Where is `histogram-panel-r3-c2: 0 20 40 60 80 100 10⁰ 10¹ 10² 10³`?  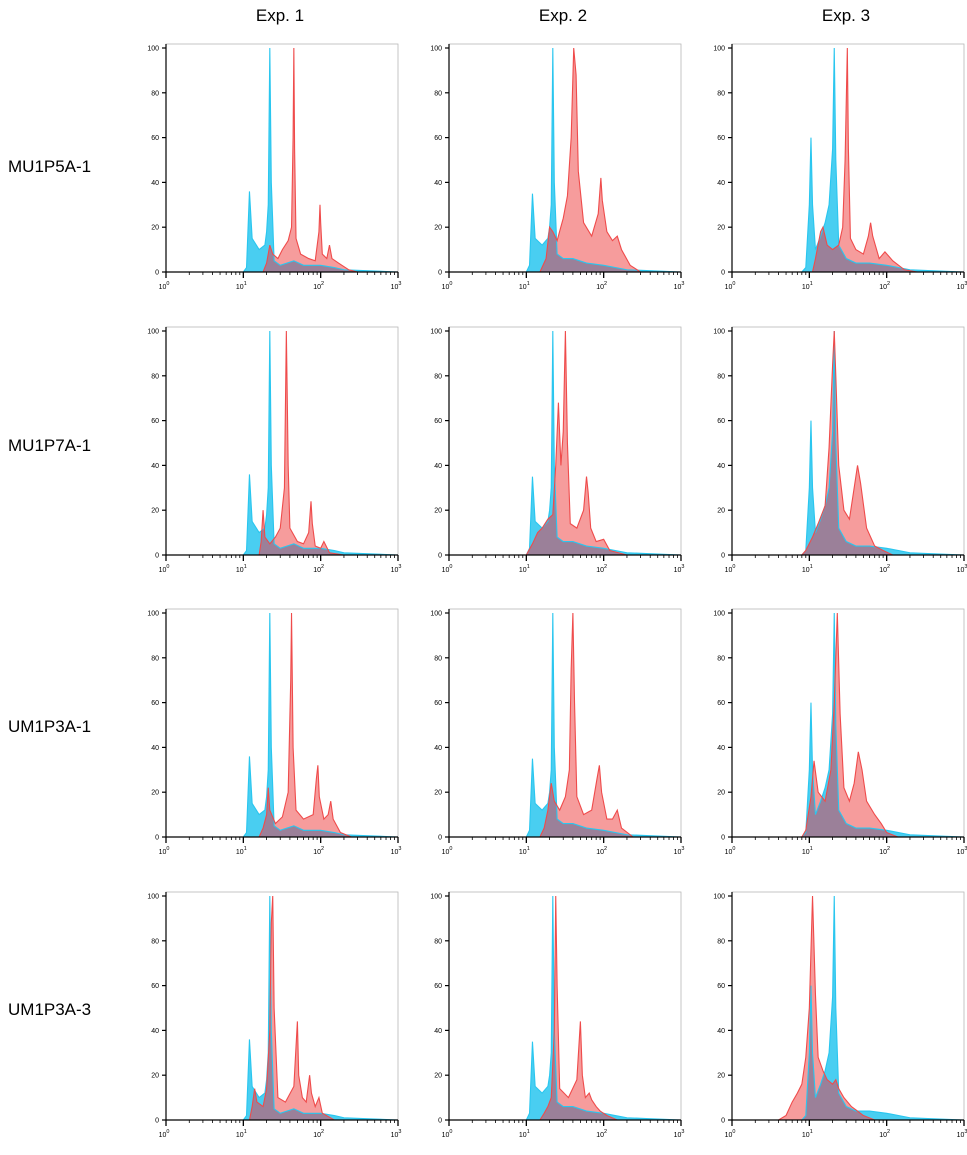 histogram-panel-r3-c2: 0 20 40 60 80 100 10⁰ 10¹ 10² 10³ is located at coordinates (552, 734).